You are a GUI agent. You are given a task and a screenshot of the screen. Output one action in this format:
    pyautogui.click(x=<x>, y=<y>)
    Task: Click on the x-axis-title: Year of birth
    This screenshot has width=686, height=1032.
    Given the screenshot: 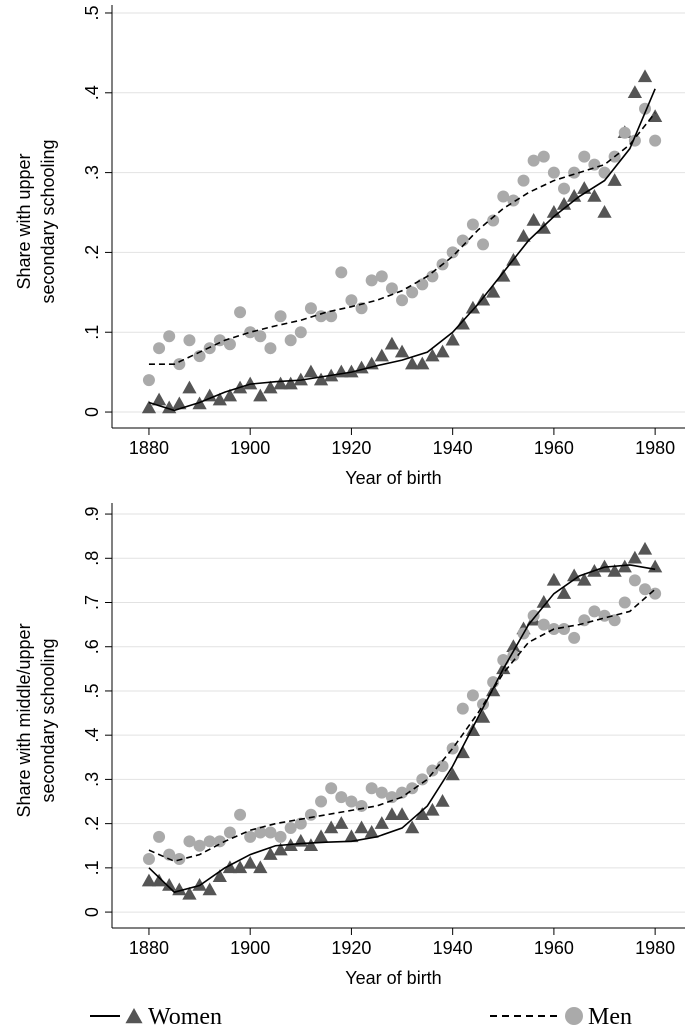 What is the action you would take?
    pyautogui.click(x=393, y=478)
    